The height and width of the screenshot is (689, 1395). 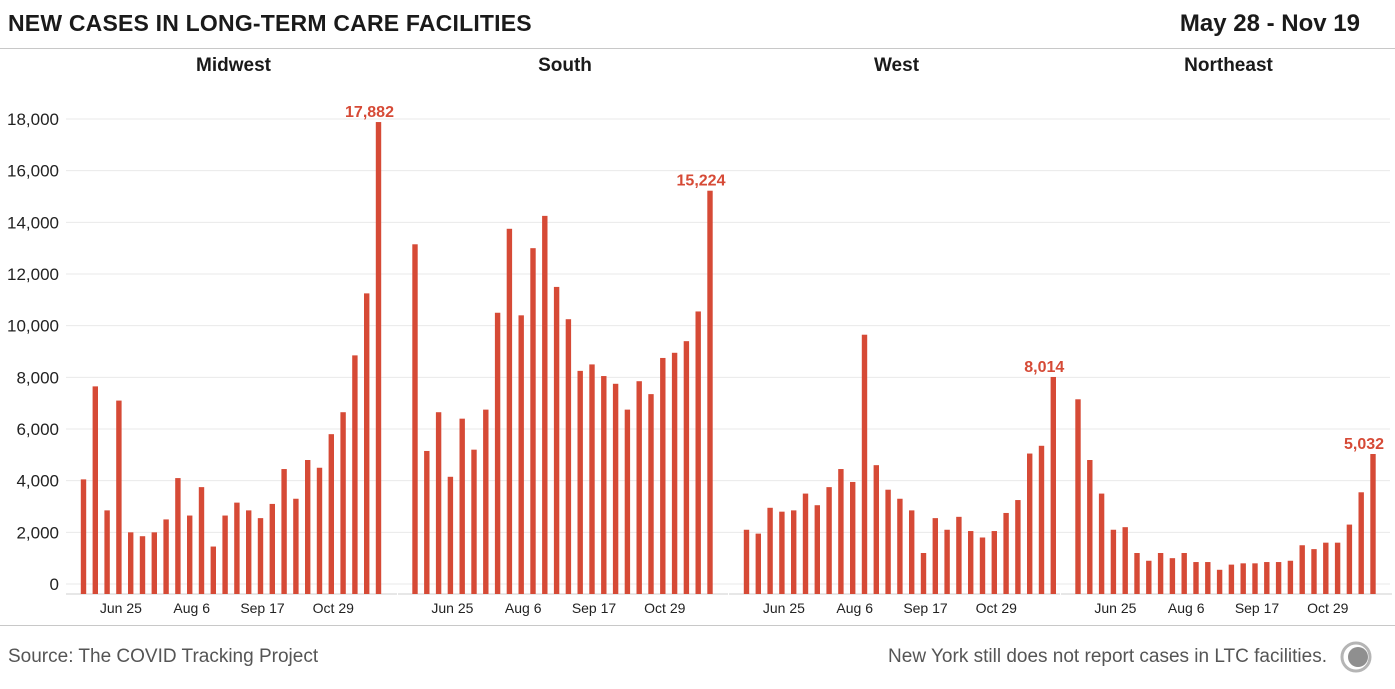 I want to click on source-credit: Source: The COVID Tracking Project, so click(x=163, y=656).